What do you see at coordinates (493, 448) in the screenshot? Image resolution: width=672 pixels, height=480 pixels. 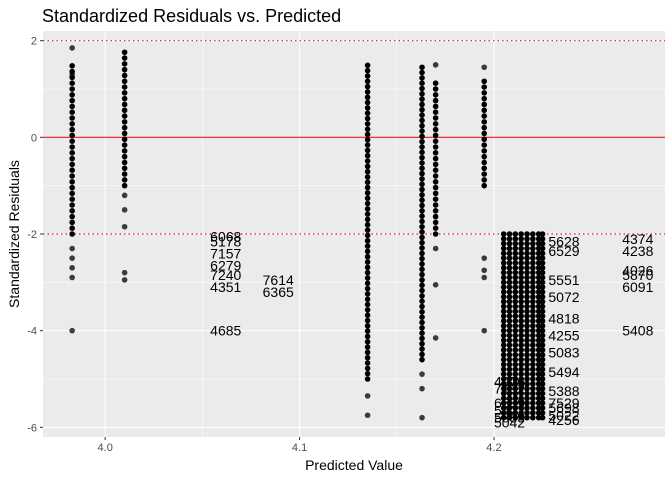 I see `x-tick-label: 4.2` at bounding box center [493, 448].